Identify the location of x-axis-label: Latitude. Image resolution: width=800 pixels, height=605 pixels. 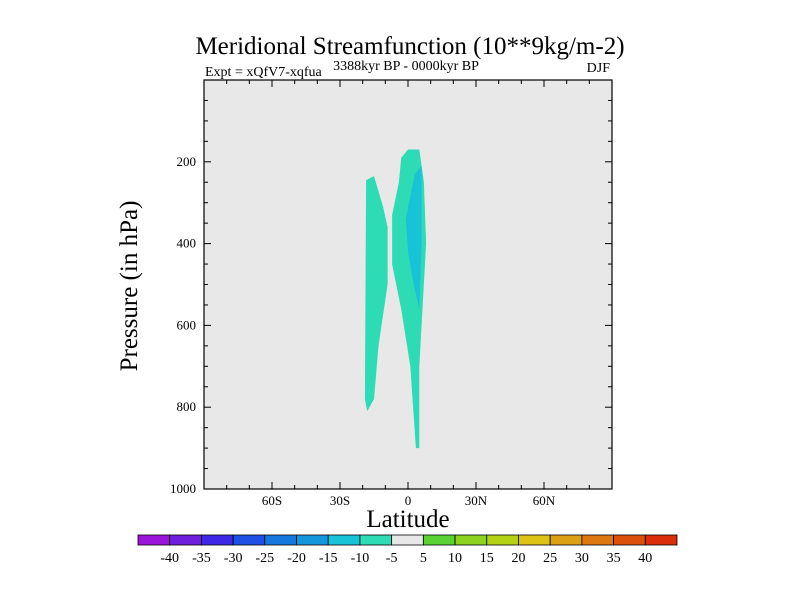
(407, 519).